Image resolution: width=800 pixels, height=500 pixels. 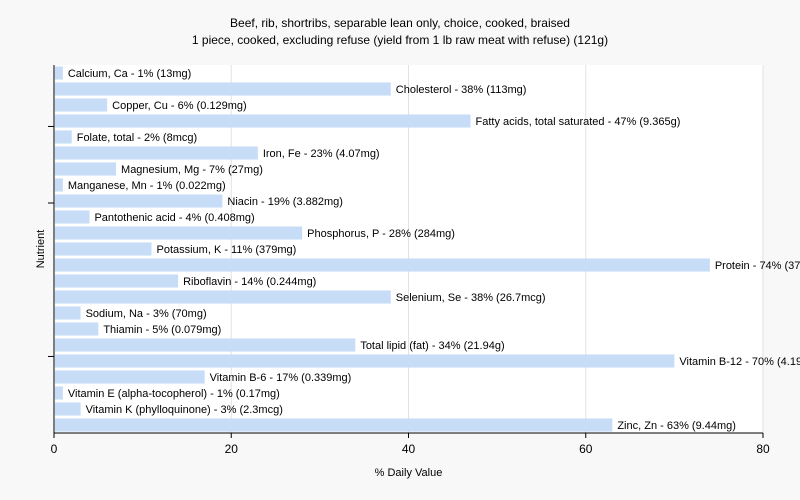 What do you see at coordinates (184, 410) in the screenshot?
I see `bar-label: Vitamin K (phylloquinone) - 3% (2.3mcg)` at bounding box center [184, 410].